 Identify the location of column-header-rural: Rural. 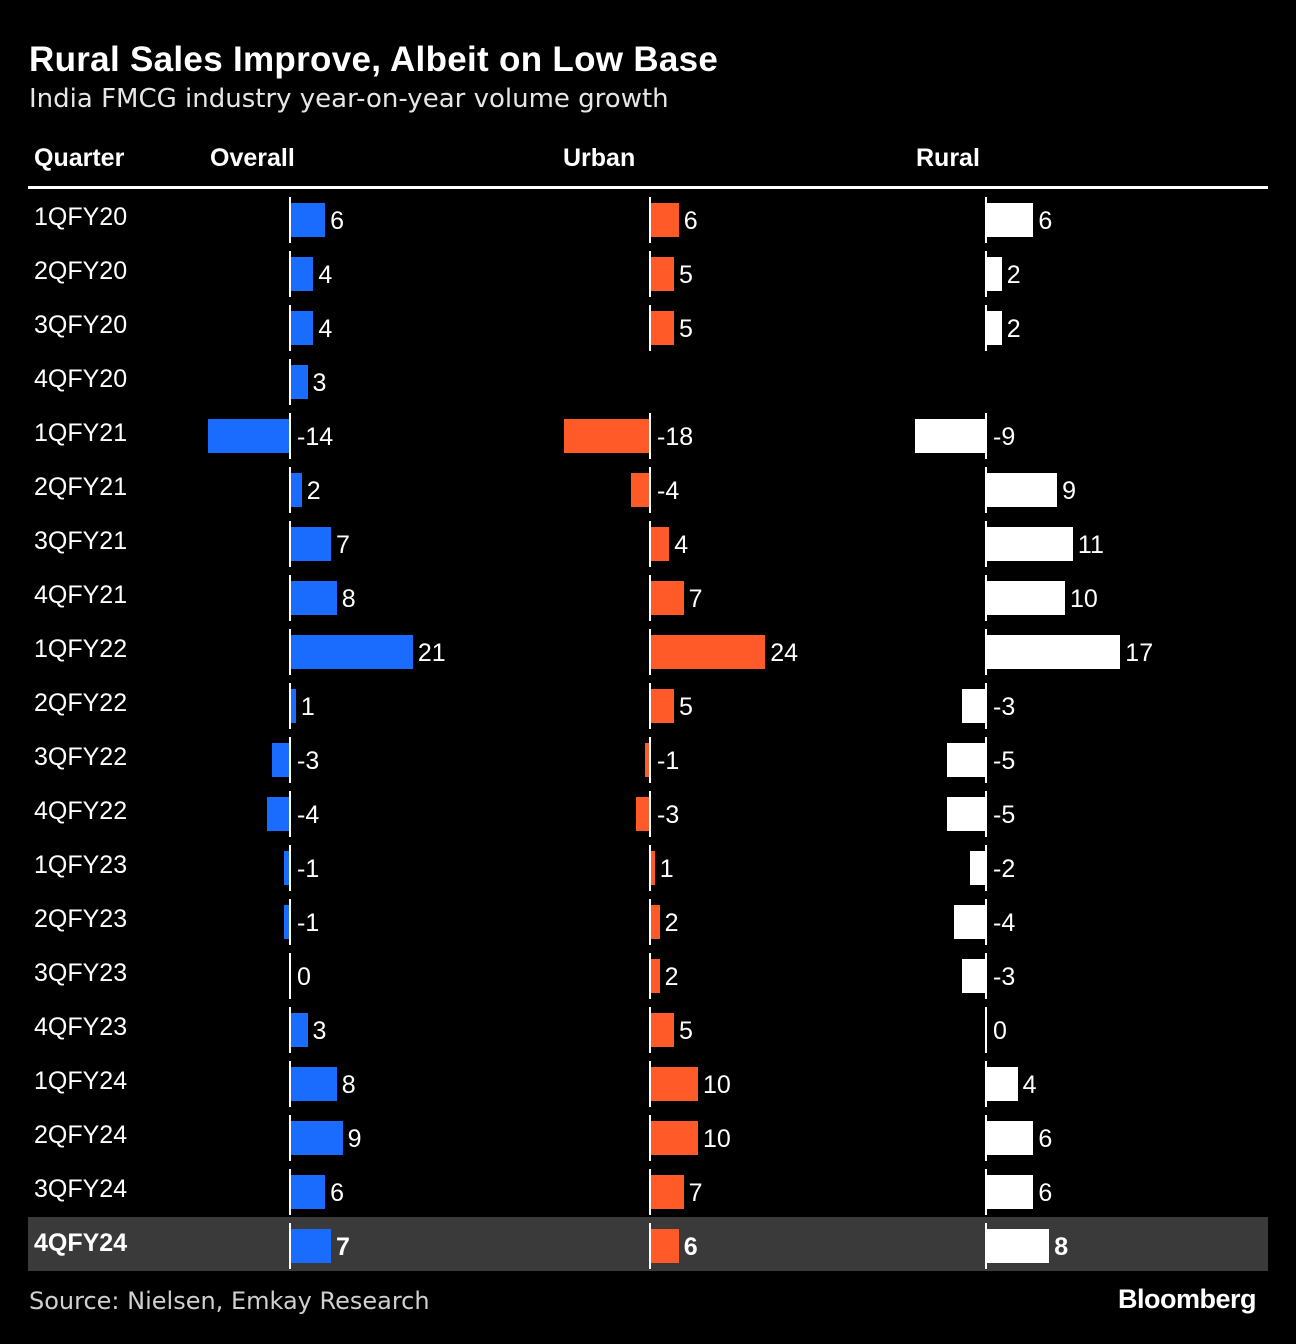
(948, 158).